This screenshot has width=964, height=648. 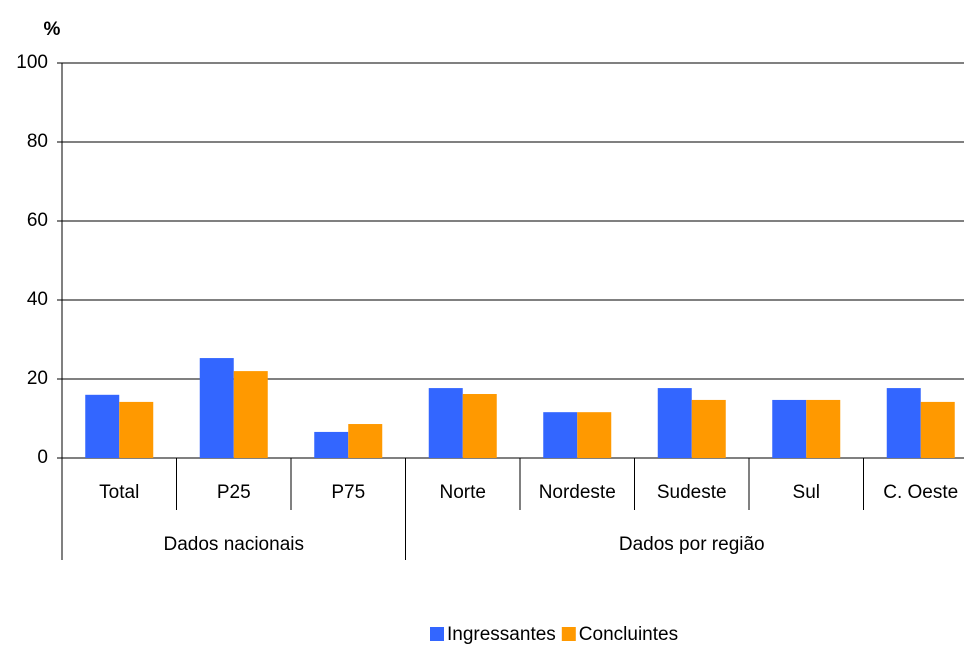 What do you see at coordinates (52, 29) in the screenshot?
I see `y-axis-label: %` at bounding box center [52, 29].